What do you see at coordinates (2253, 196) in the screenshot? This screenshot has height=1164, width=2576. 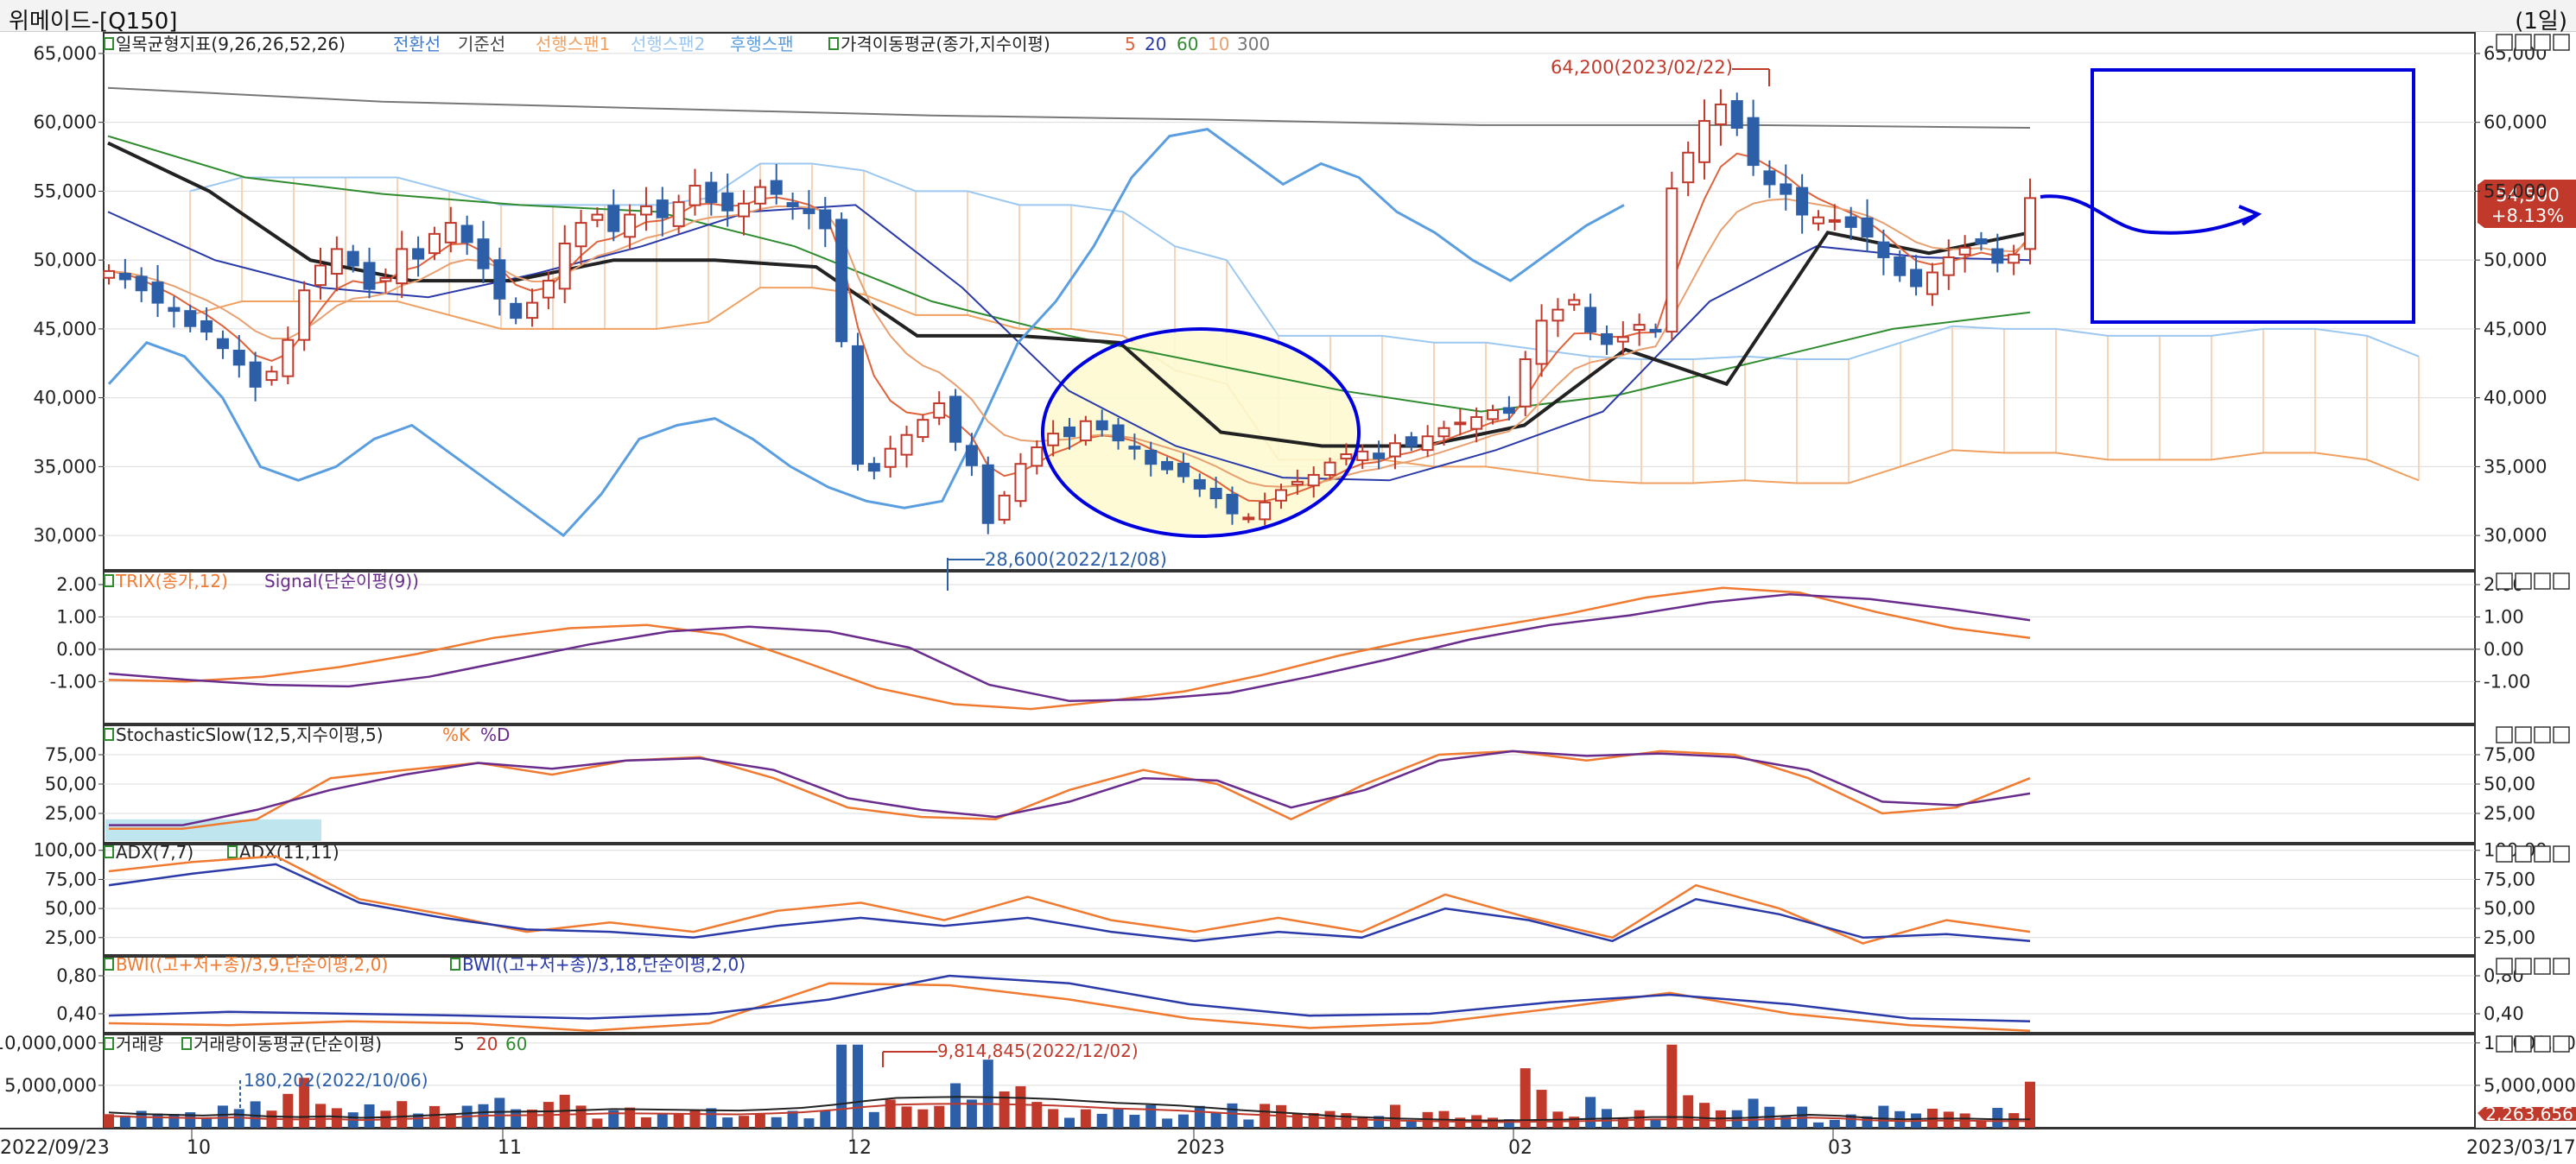 I see `forecast-box` at bounding box center [2253, 196].